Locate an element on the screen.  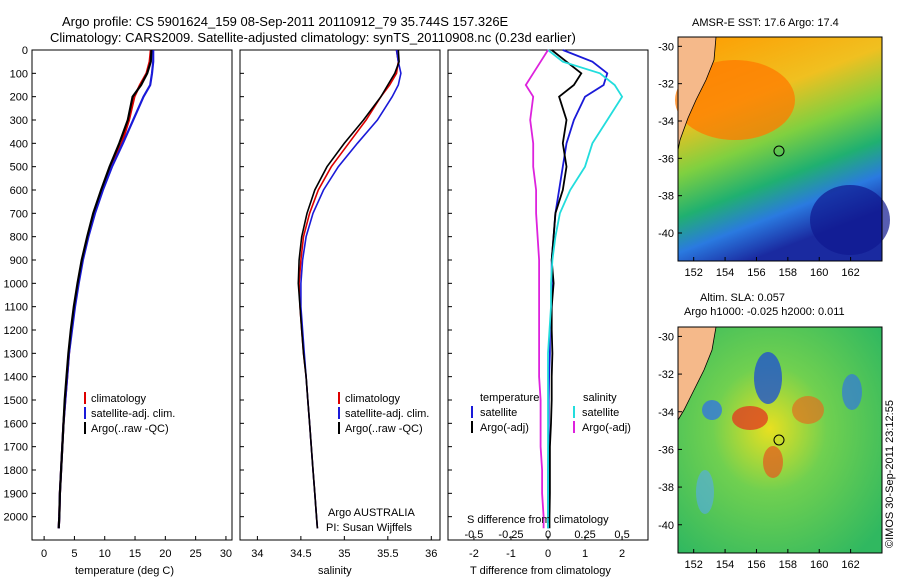
difference-x-label-s: S difference from climatology is located at coordinates (538, 520).